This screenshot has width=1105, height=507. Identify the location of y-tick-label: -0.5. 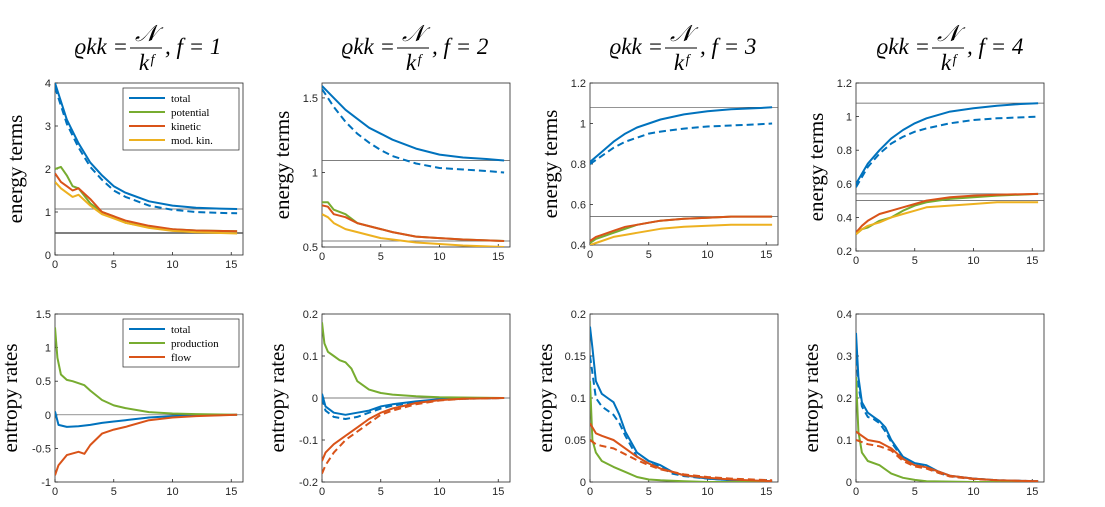
(41, 449).